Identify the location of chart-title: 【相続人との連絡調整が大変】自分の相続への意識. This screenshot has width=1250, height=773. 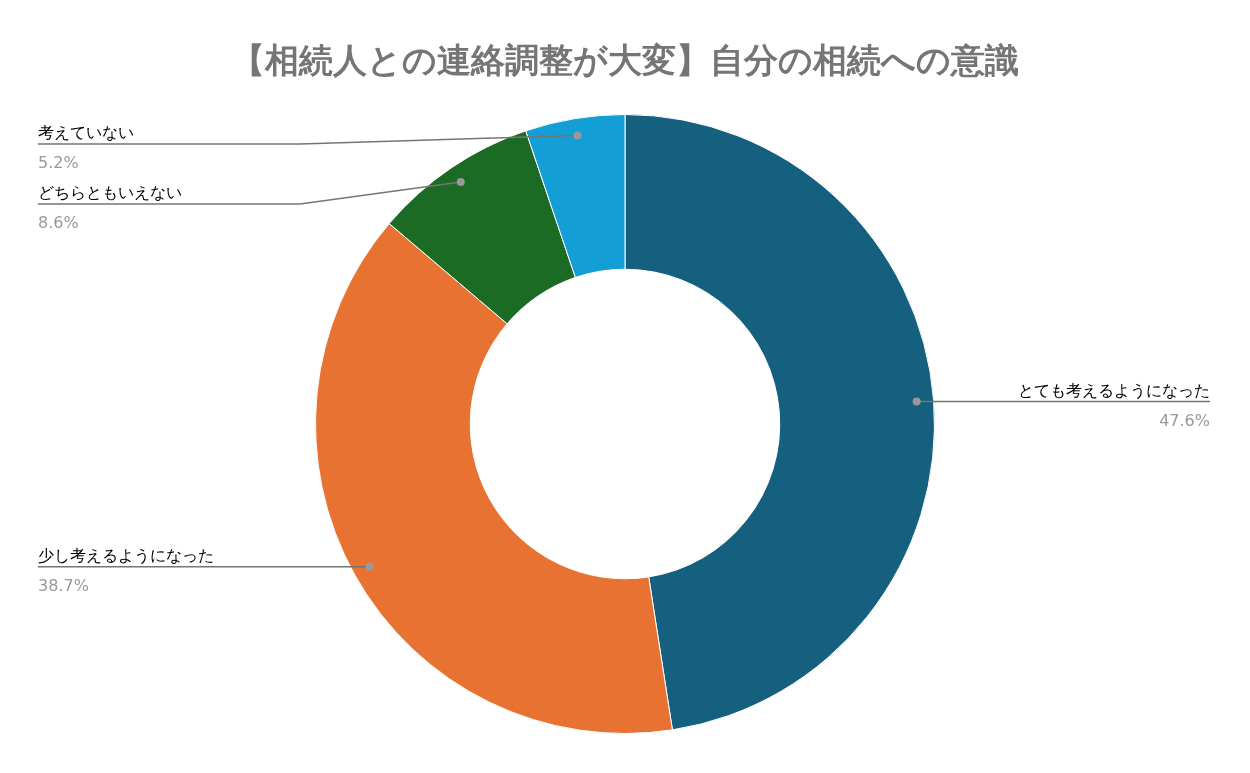
(625, 60).